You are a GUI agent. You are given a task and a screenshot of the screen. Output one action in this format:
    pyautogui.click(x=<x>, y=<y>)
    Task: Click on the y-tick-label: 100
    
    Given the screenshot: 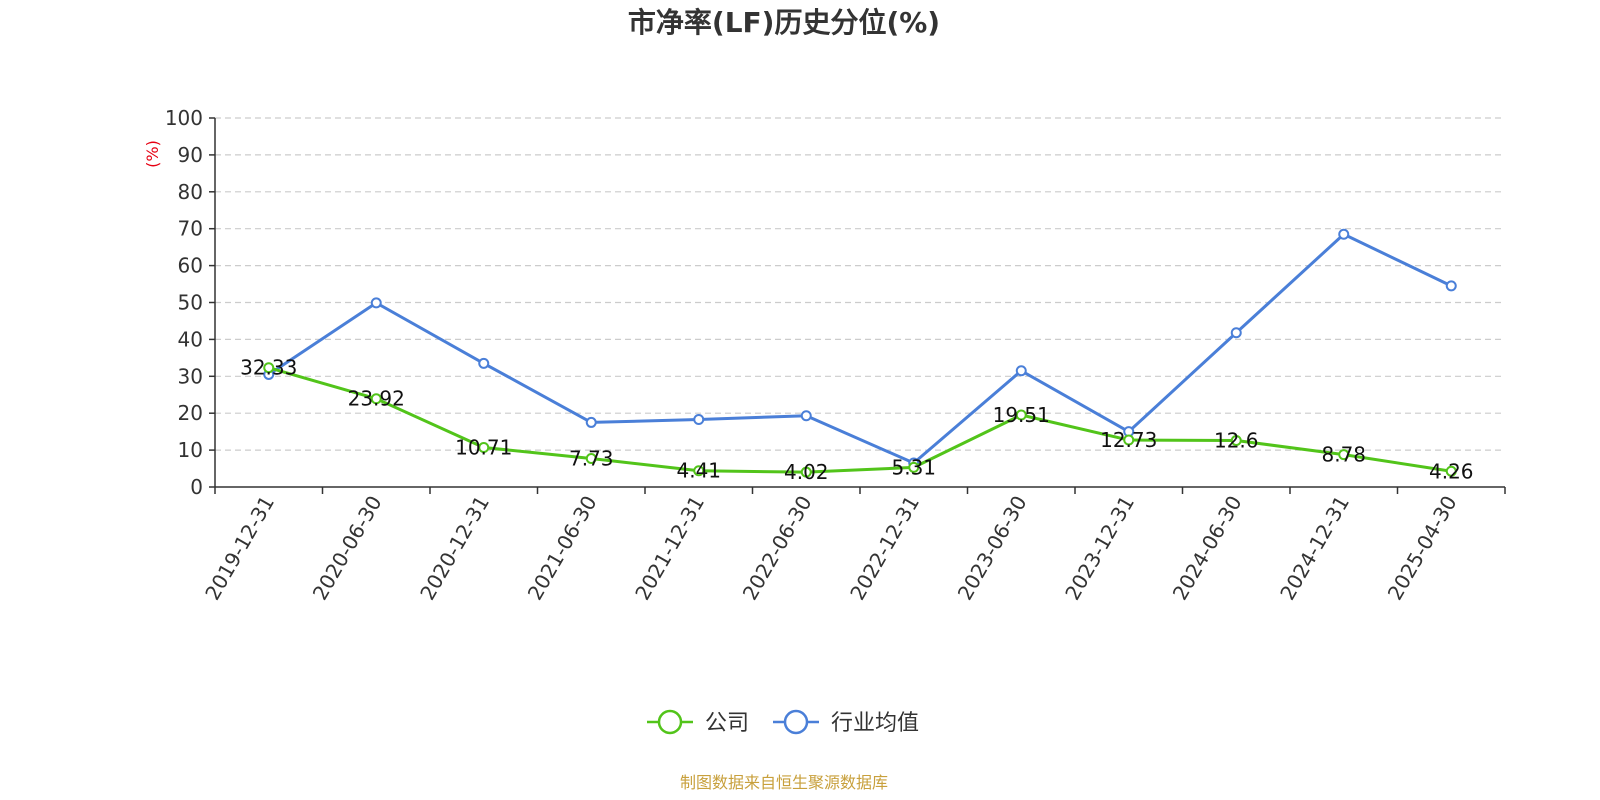 What is the action you would take?
    pyautogui.click(x=184, y=118)
    